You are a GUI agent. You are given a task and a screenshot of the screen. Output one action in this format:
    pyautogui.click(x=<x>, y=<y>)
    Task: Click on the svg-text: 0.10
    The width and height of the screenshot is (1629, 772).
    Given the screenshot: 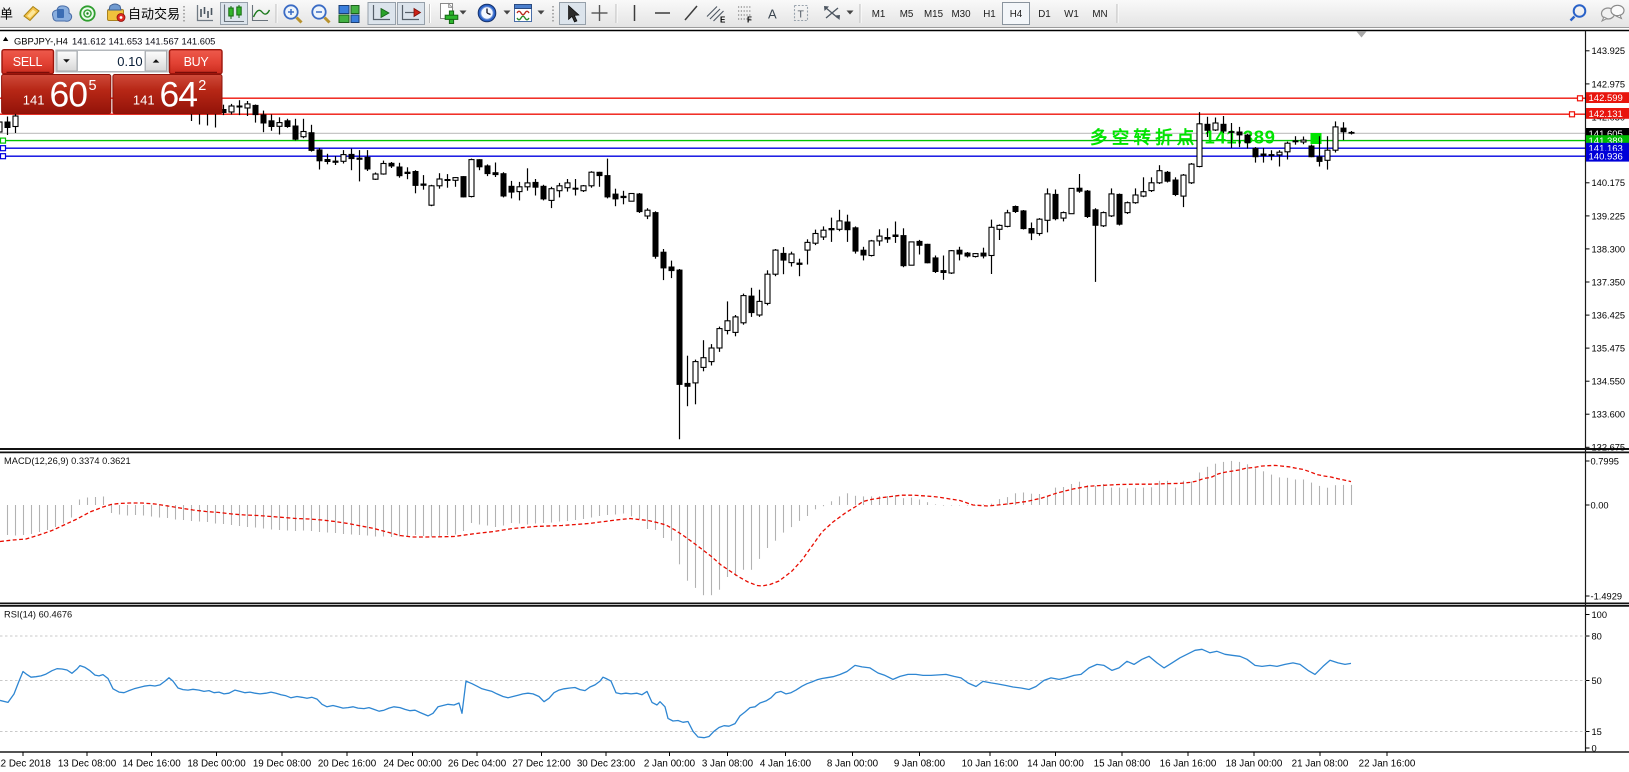 What is the action you would take?
    pyautogui.click(x=129, y=61)
    